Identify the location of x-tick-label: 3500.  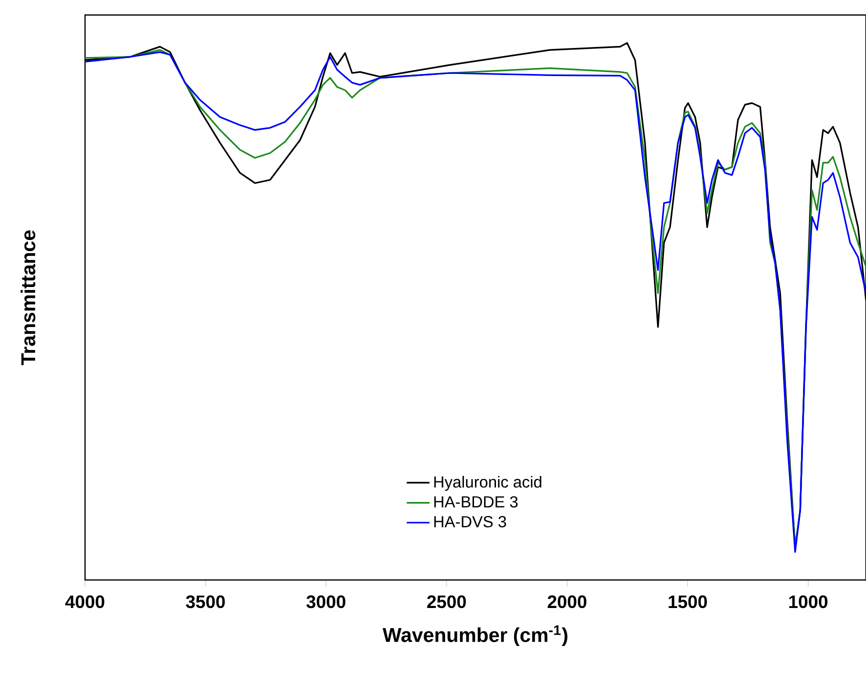
(205, 601).